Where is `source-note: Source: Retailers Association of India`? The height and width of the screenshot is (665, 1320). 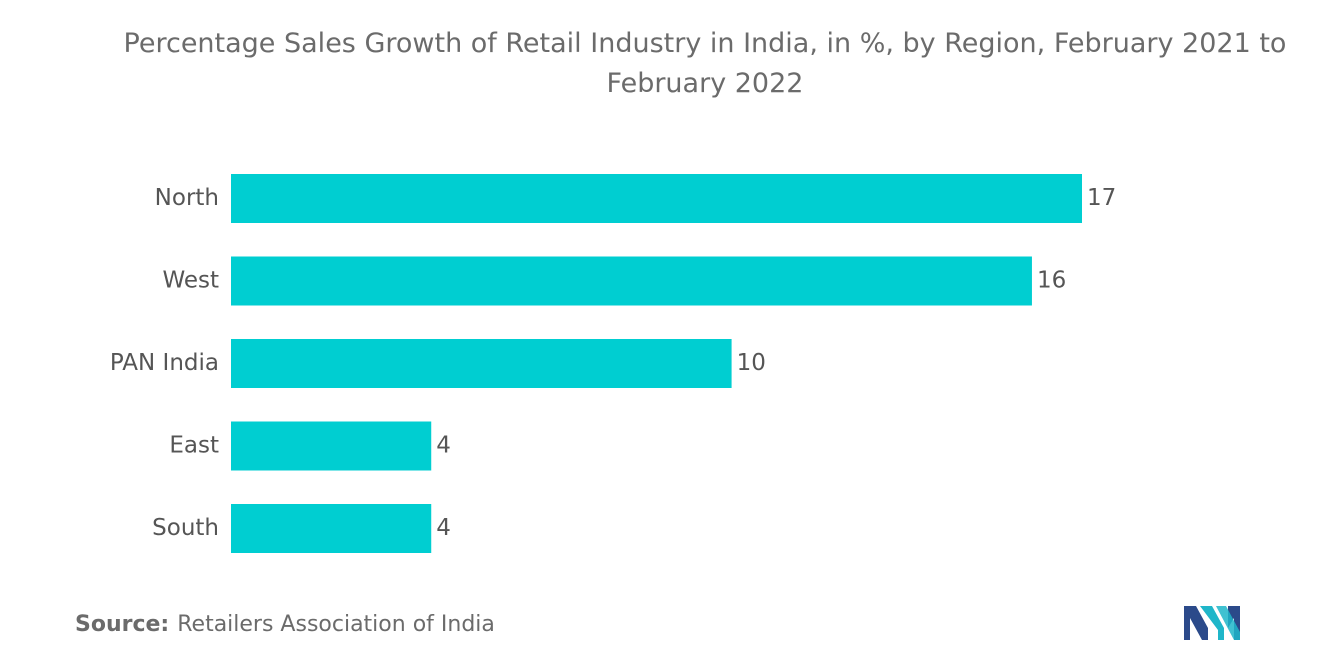
source-note: Source: Retailers Association of India is located at coordinates (285, 624).